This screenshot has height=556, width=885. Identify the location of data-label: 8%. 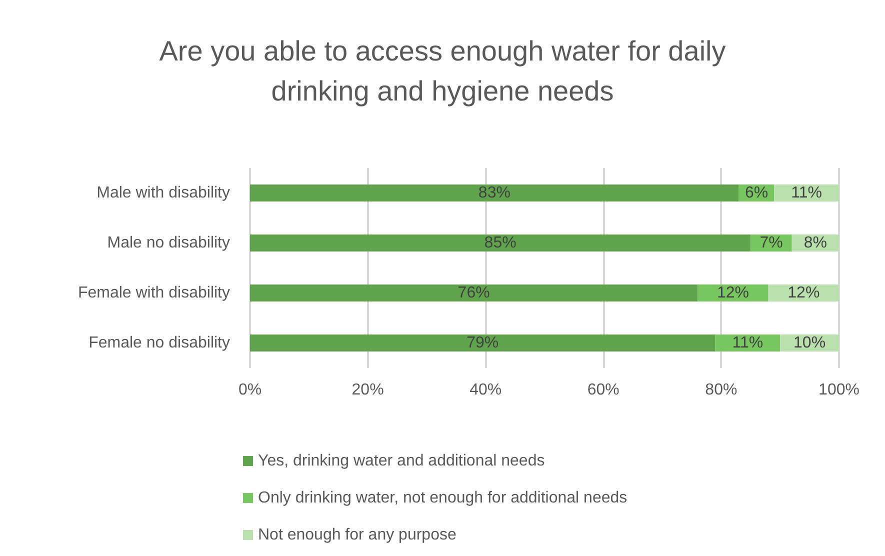
(816, 243).